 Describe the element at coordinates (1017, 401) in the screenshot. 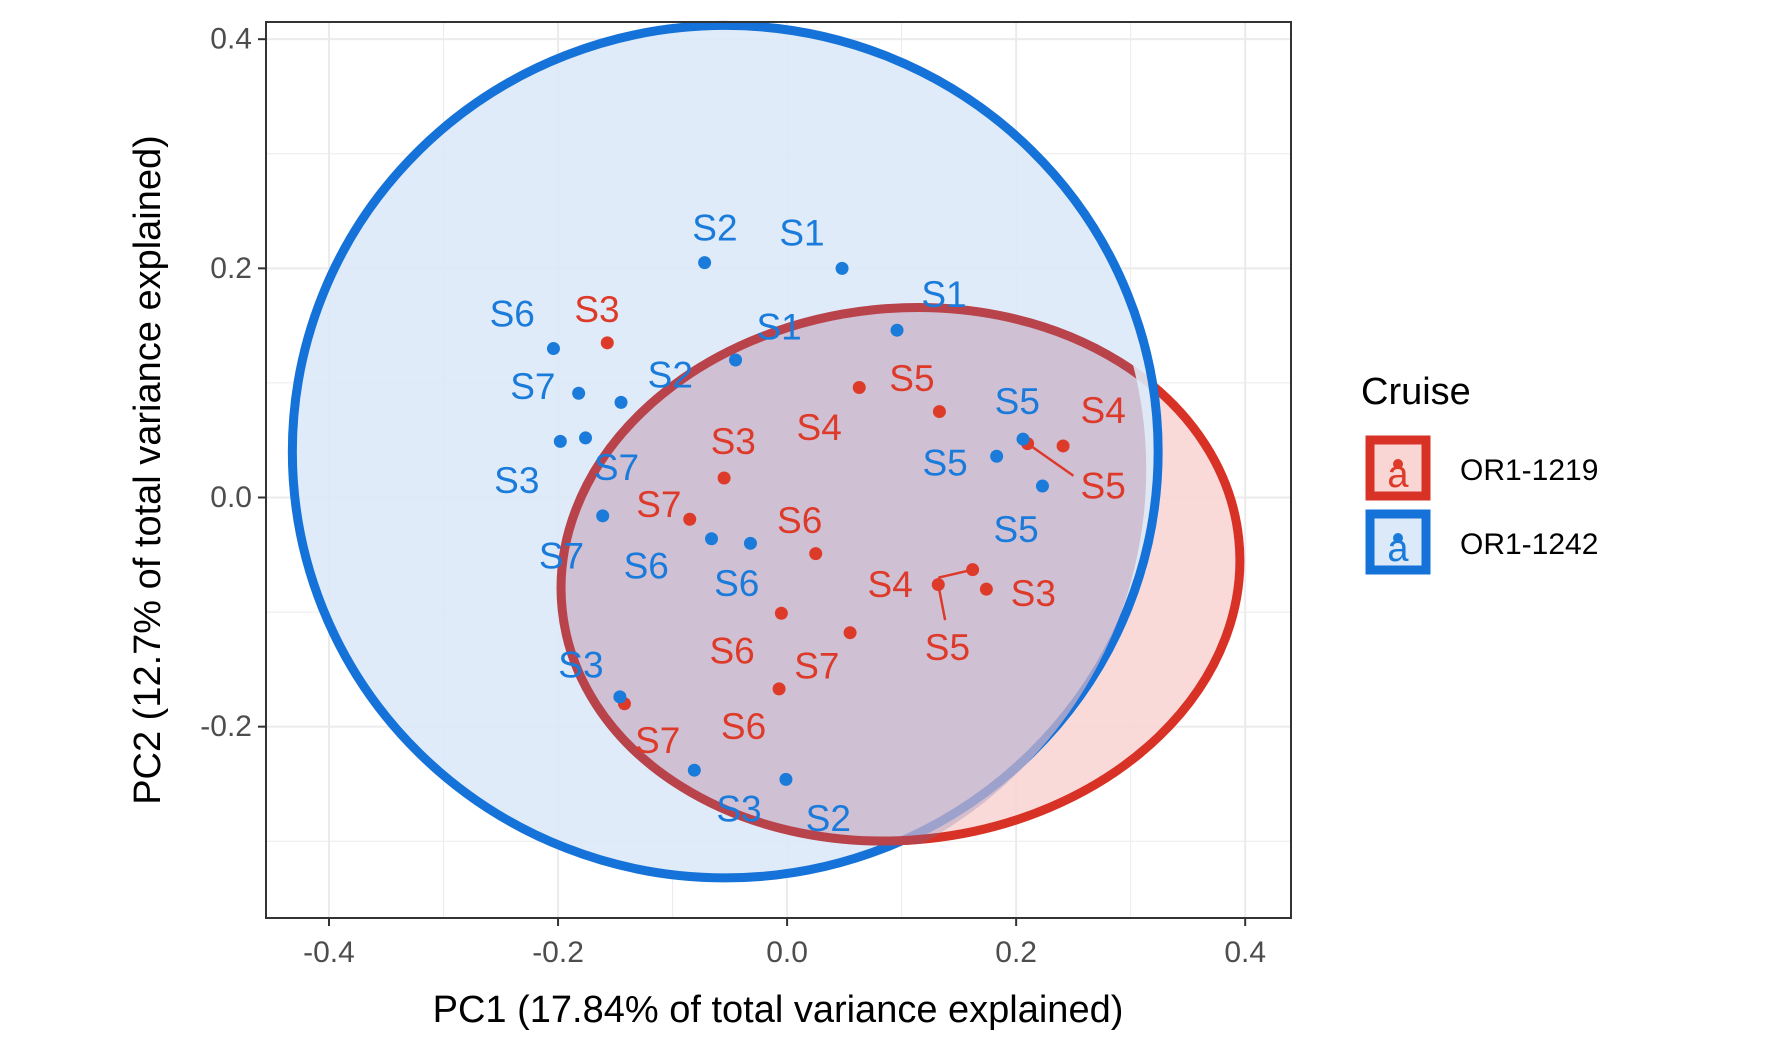

I see `point-label-OR1-1242-9: S5` at that location.